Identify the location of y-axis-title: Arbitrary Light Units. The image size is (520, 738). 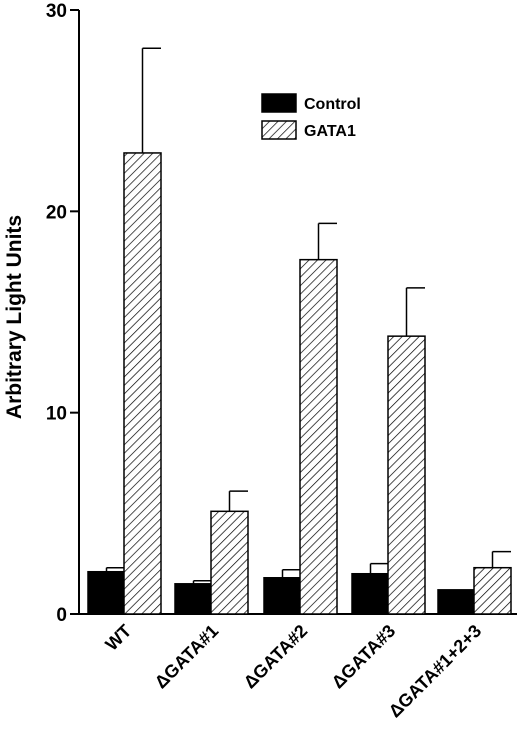
(14, 317).